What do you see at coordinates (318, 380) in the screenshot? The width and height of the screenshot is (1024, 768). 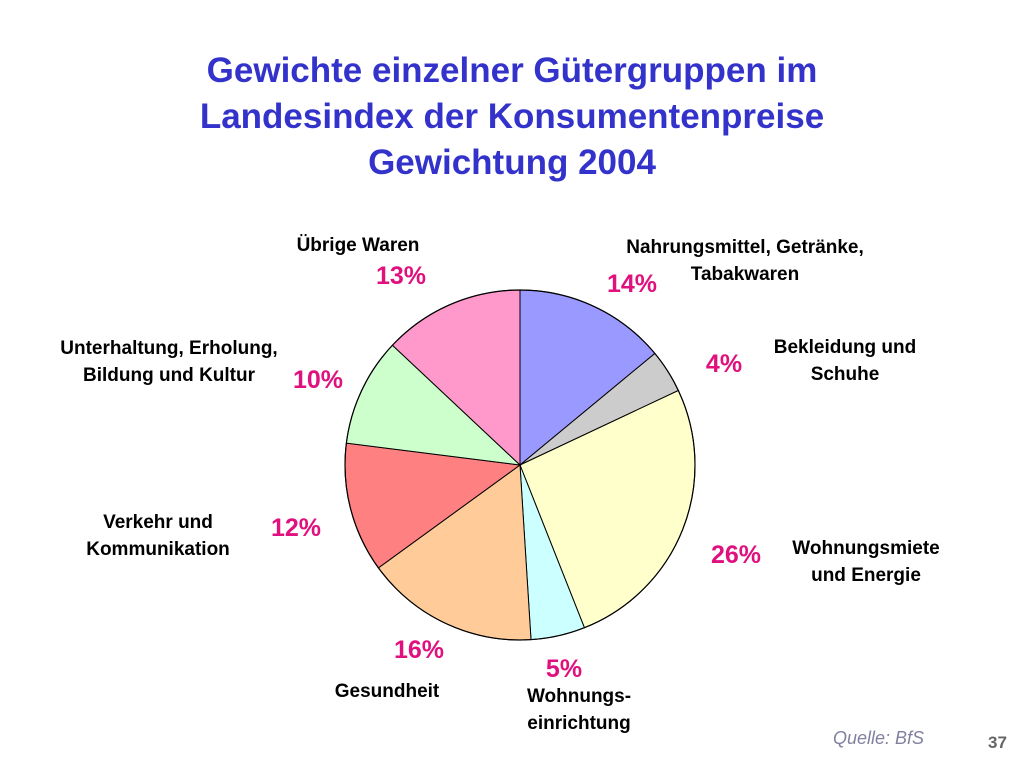 I see `slice-percent-label: 10%` at bounding box center [318, 380].